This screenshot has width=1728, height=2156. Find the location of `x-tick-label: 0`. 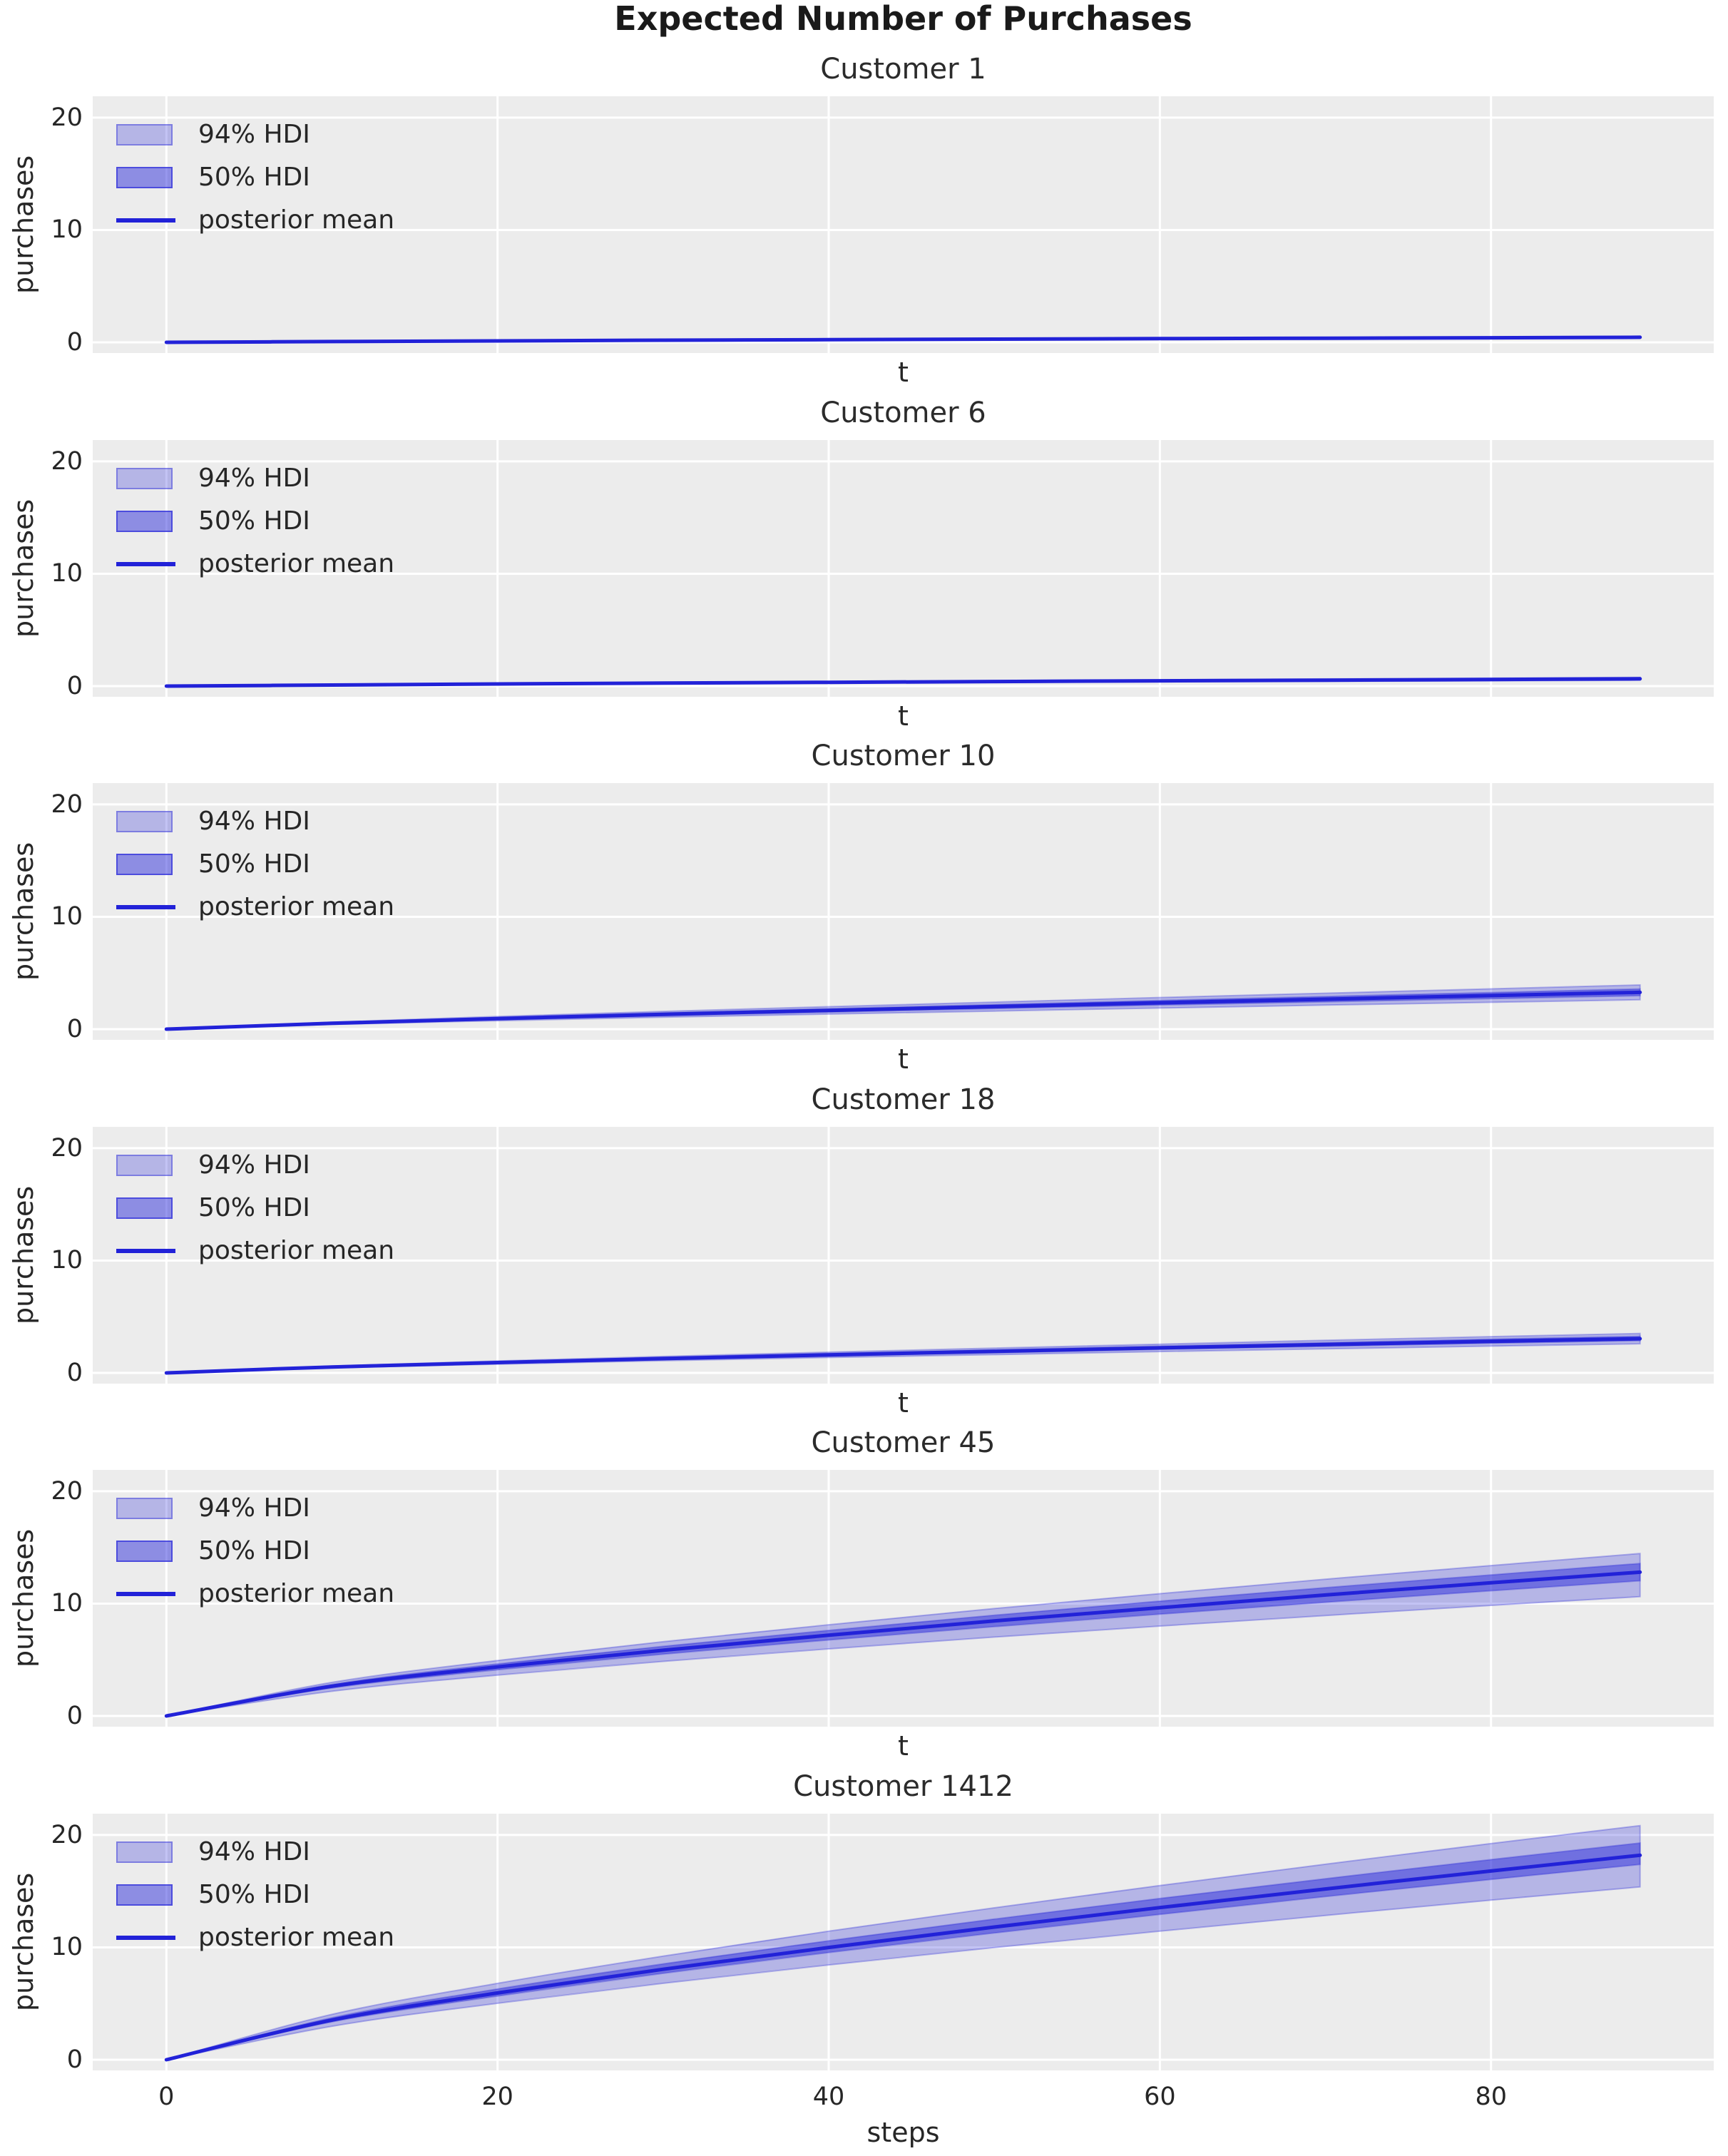

x-tick-label: 0 is located at coordinates (166, 2097).